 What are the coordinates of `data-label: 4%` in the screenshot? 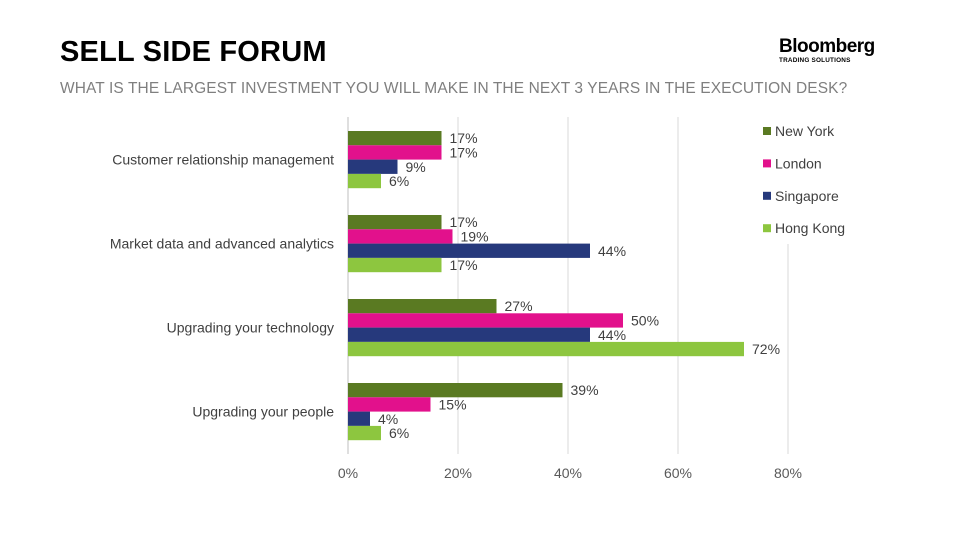 It's located at (388, 419).